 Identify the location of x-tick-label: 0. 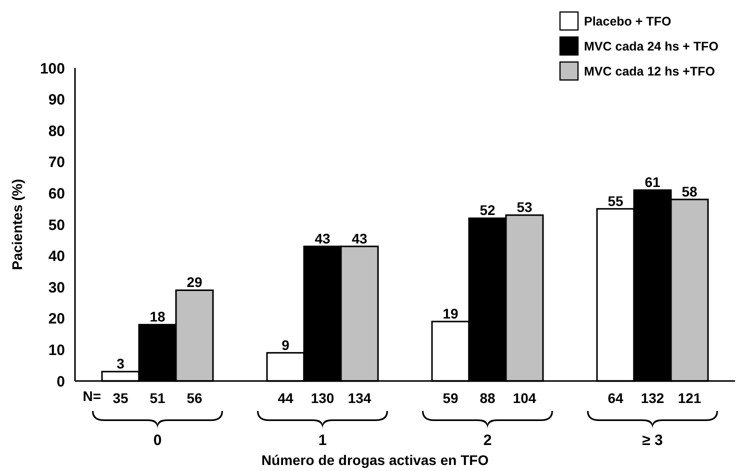
(157, 440).